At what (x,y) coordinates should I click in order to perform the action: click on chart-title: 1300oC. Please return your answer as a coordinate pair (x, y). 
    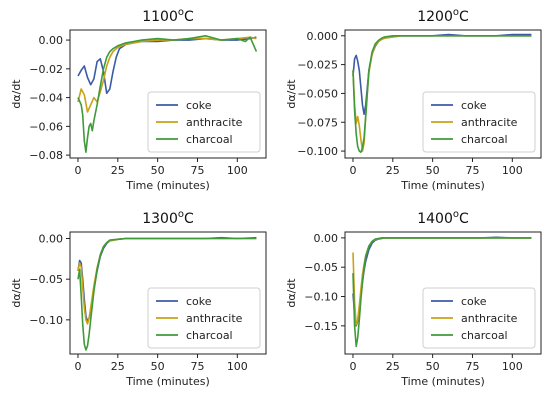
    Looking at the image, I should click on (168, 218).